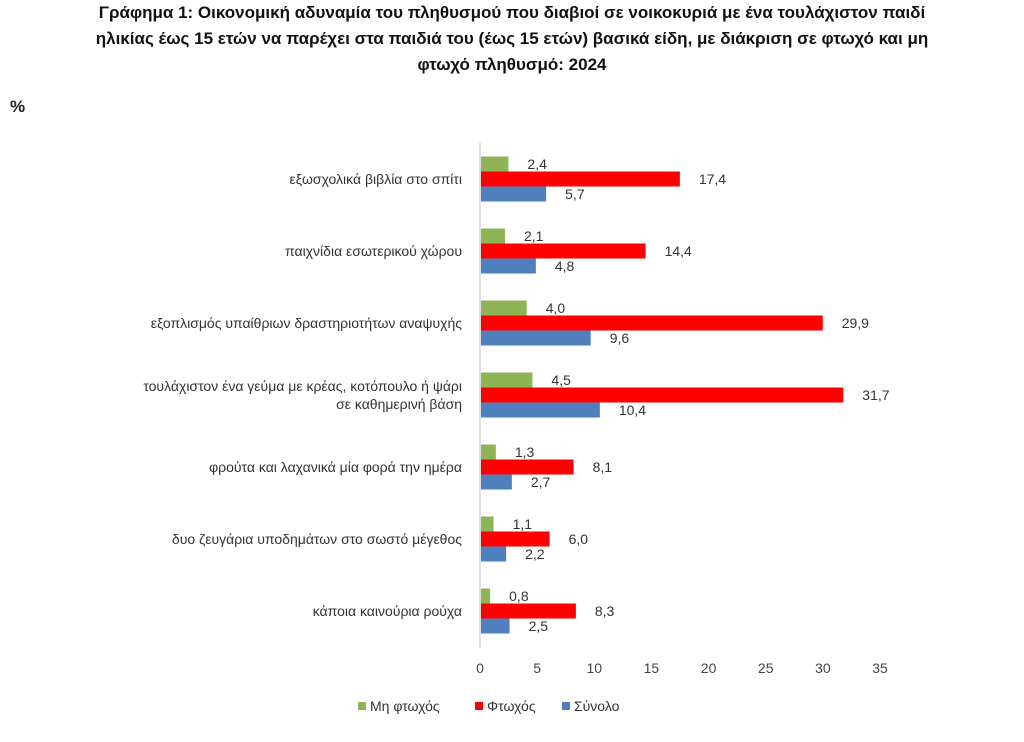 This screenshot has height=742, width=1024. Describe the element at coordinates (875, 395) in the screenshot. I see `data-label: 31,7` at that location.